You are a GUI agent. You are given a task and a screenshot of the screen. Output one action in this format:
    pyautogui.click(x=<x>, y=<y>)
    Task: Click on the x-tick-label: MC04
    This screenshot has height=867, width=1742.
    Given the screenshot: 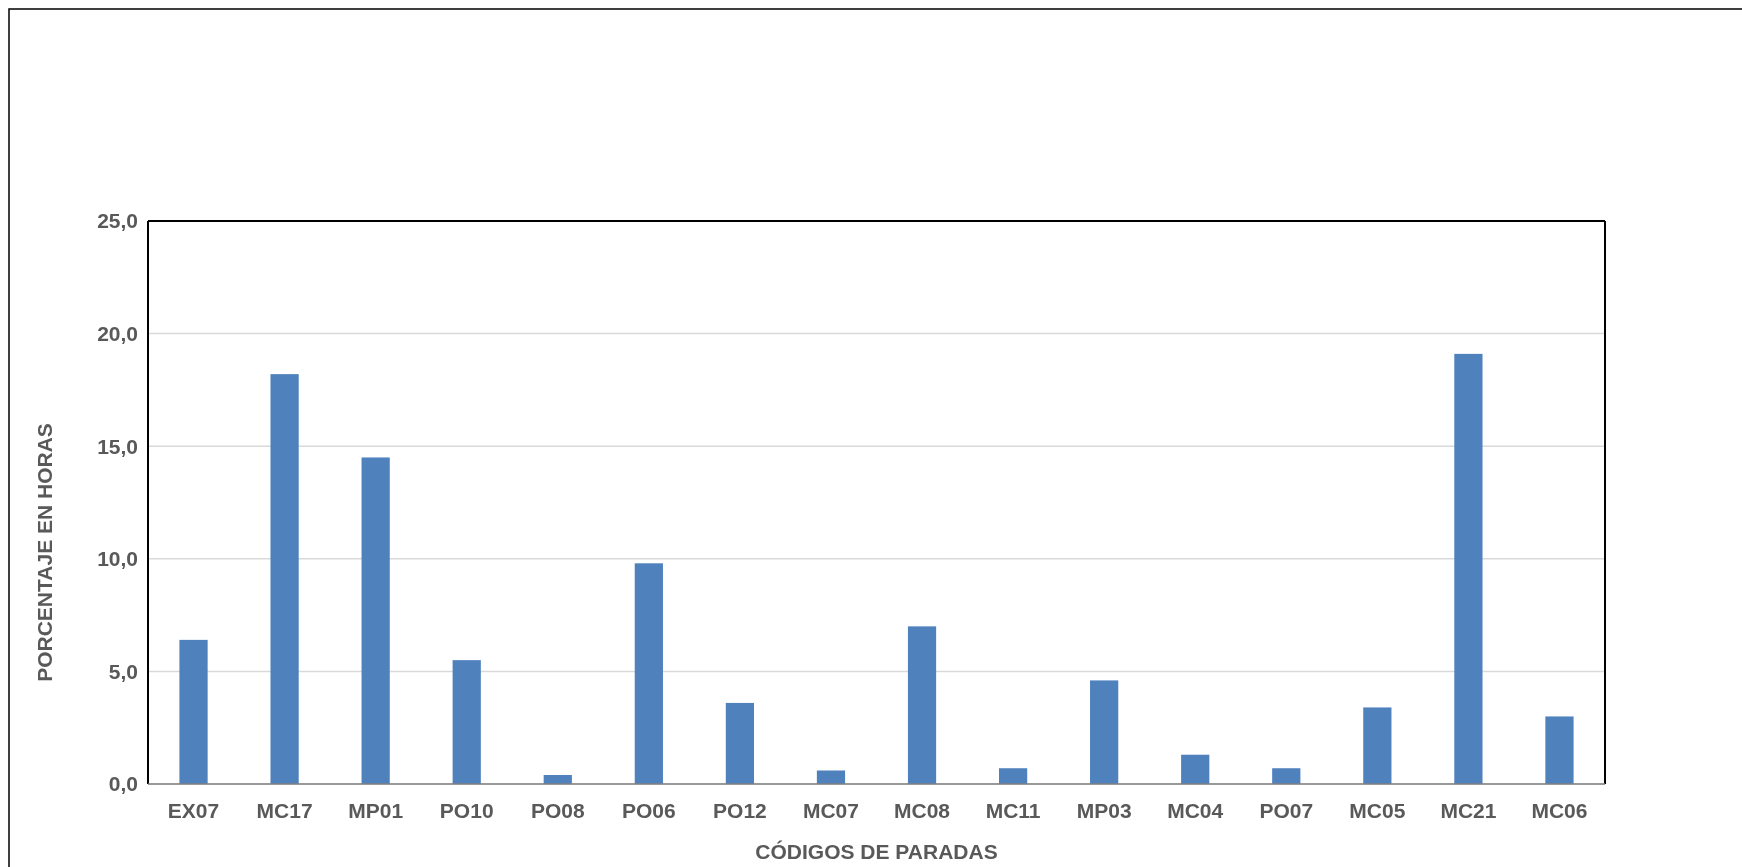 What is the action you would take?
    pyautogui.click(x=1195, y=810)
    